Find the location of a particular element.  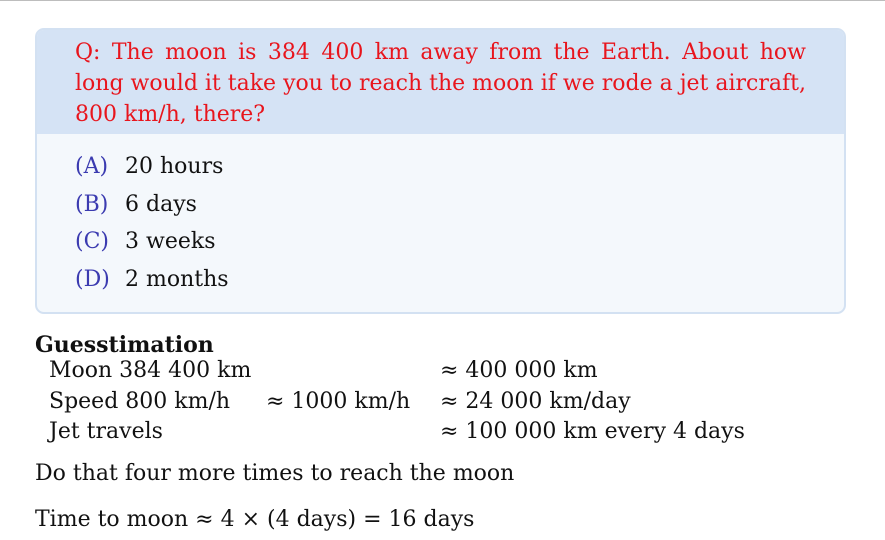

option-letter: (B) is located at coordinates (92, 204).